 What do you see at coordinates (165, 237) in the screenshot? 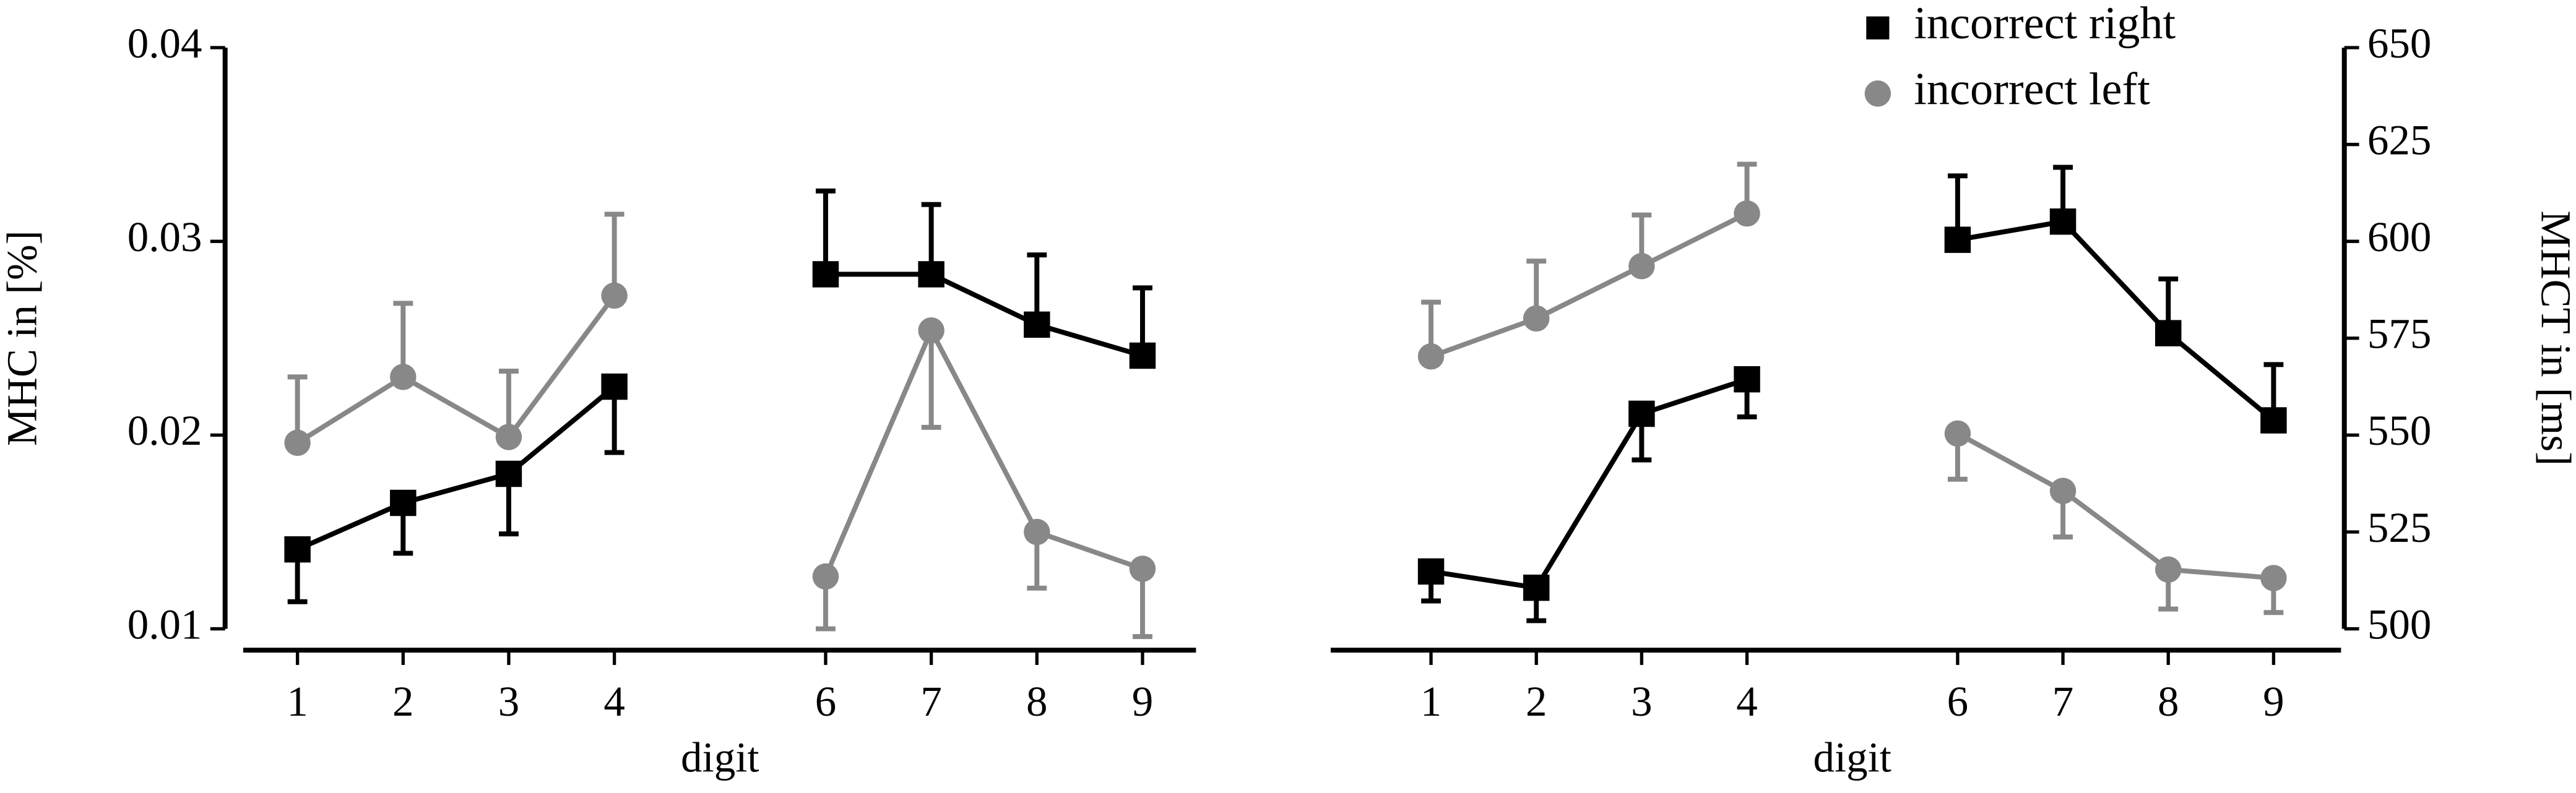
I see `y-tick-label: 0.03` at bounding box center [165, 237].